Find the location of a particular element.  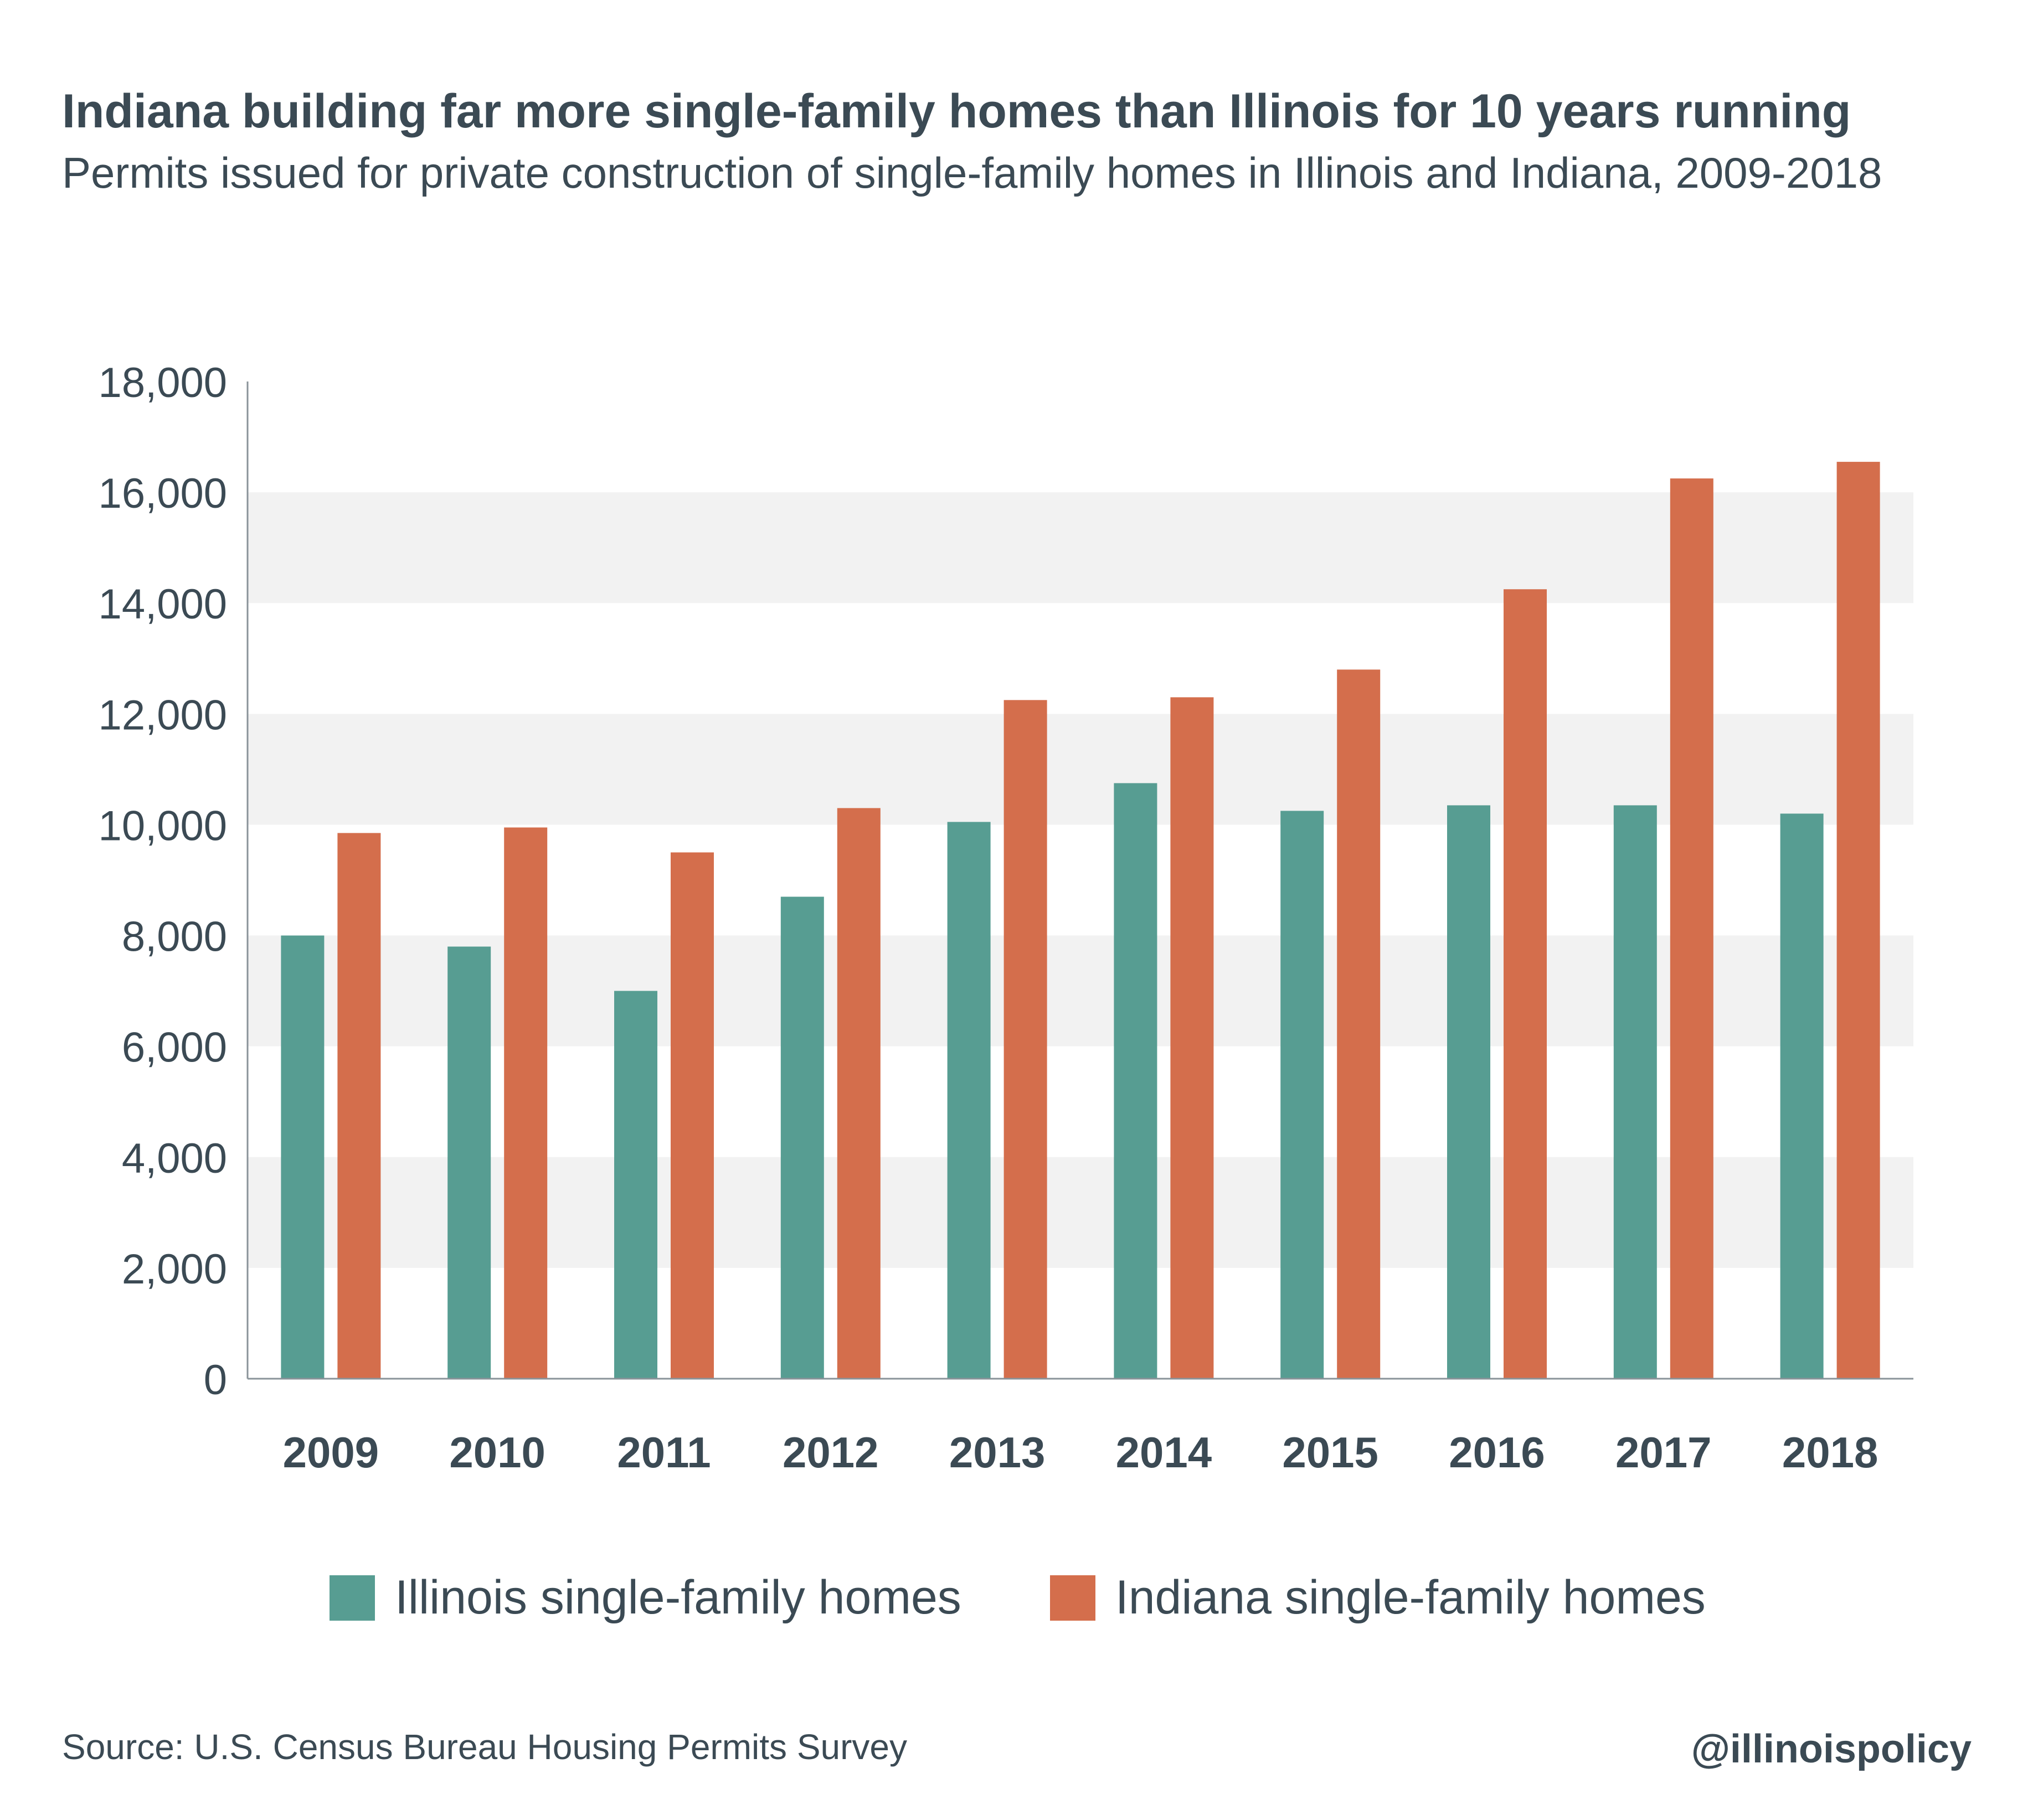

x-tick-label: 2017 is located at coordinates (1663, 1452).